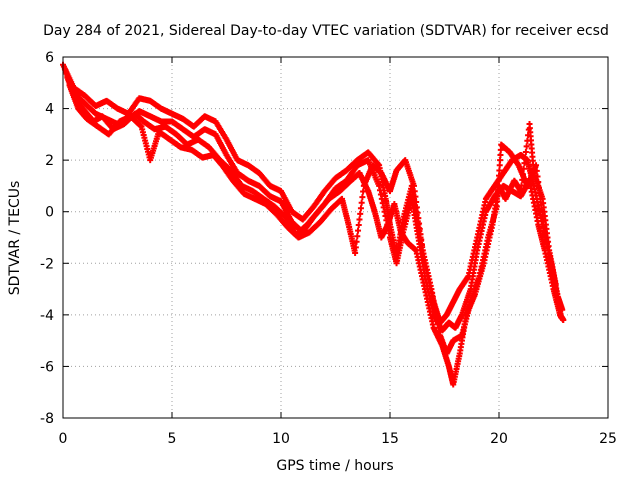 This screenshot has width=640, height=480. I want to click on x-axis-label: GPS time / hours, so click(334, 466).